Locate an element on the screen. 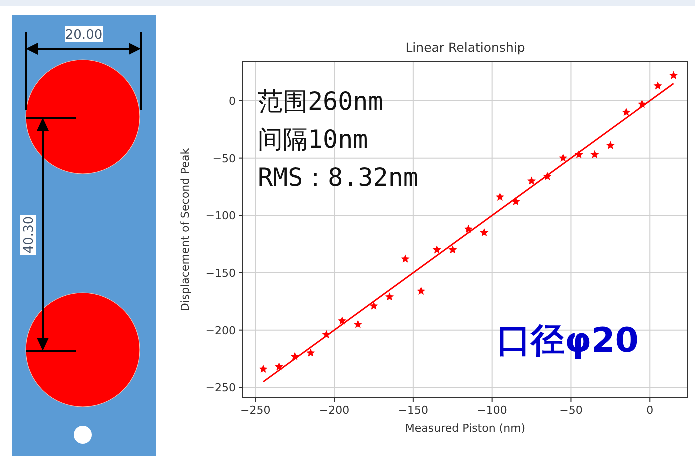 The height and width of the screenshot is (466, 695). text: 20.00 is located at coordinates (84, 35).